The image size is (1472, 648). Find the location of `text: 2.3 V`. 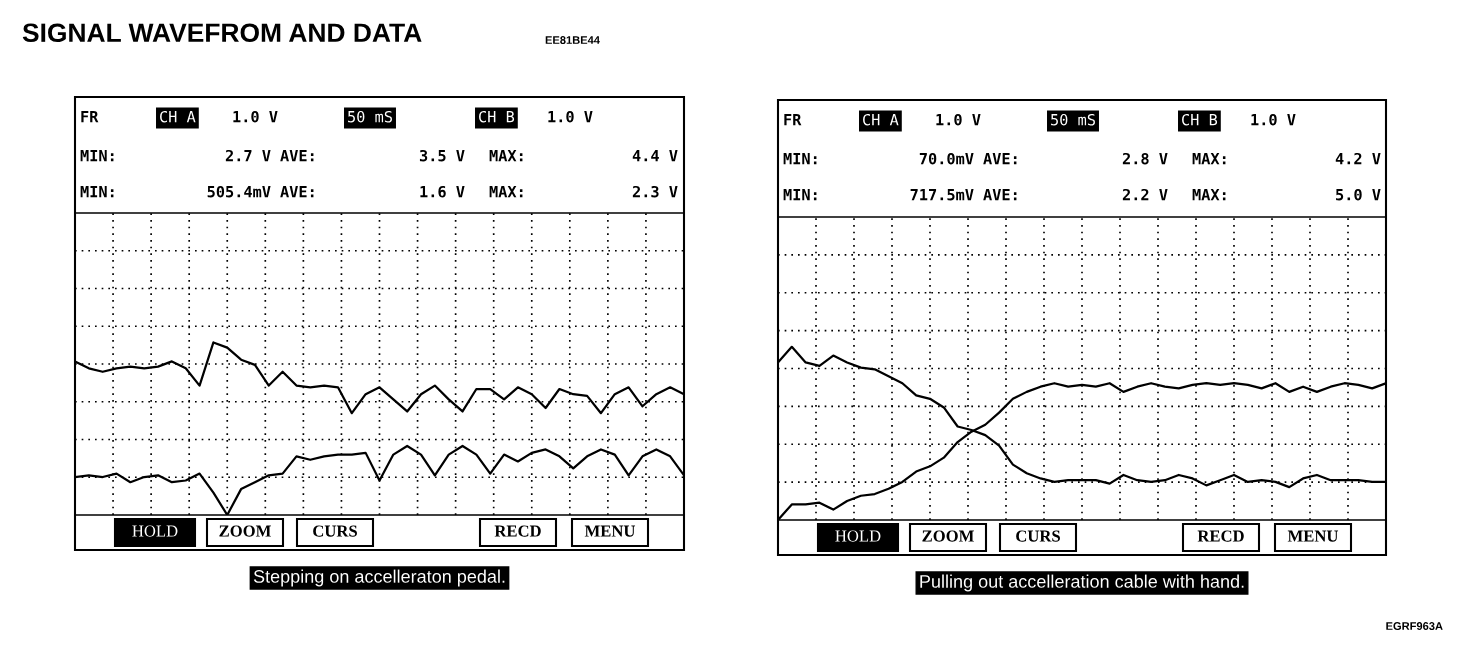

text: 2.3 V is located at coordinates (655, 191).